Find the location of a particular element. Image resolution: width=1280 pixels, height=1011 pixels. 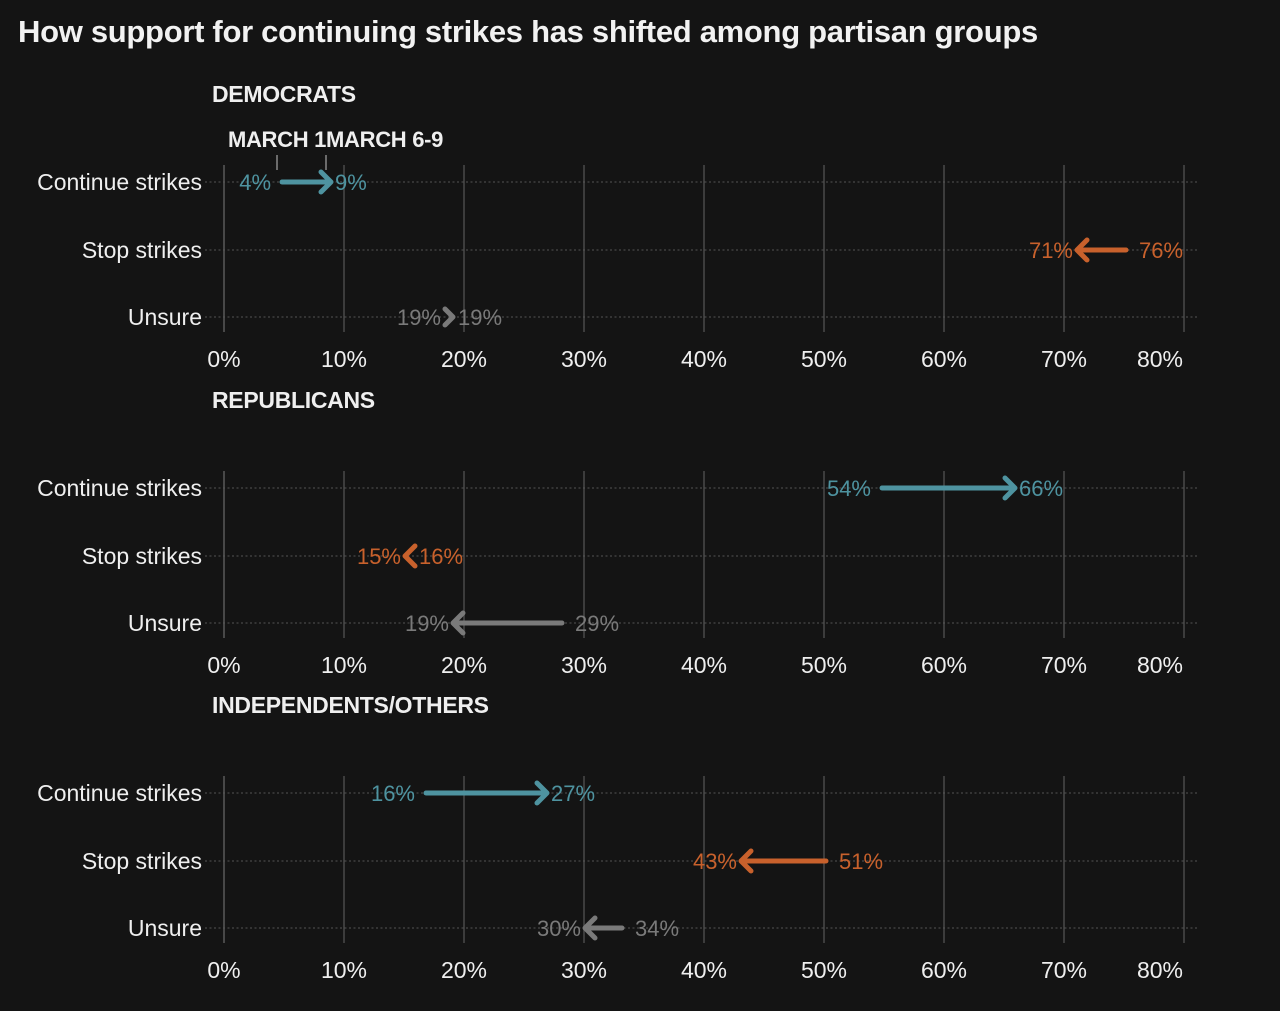

end-value-label: 71% is located at coordinates (1051, 250).